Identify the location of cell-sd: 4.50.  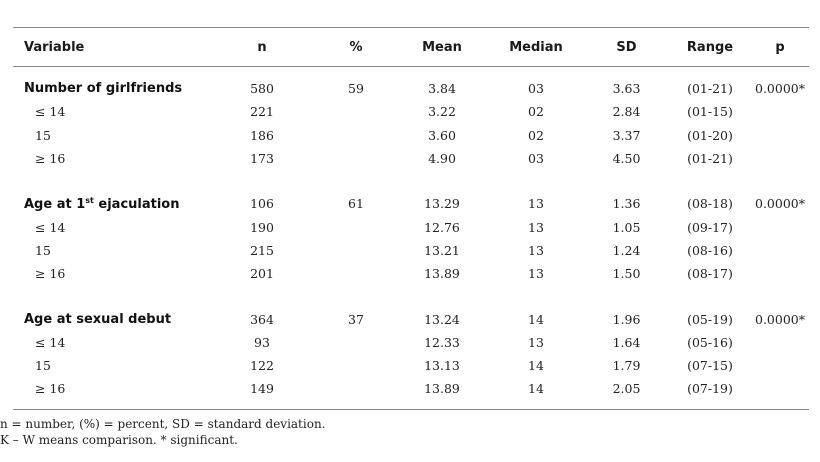
(626, 159).